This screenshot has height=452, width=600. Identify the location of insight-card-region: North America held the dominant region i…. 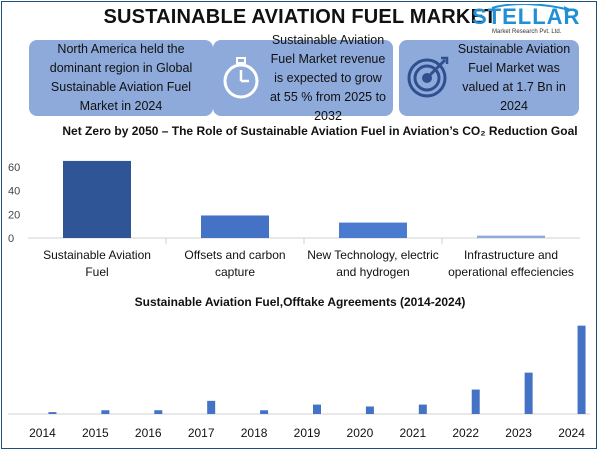
(121, 78).